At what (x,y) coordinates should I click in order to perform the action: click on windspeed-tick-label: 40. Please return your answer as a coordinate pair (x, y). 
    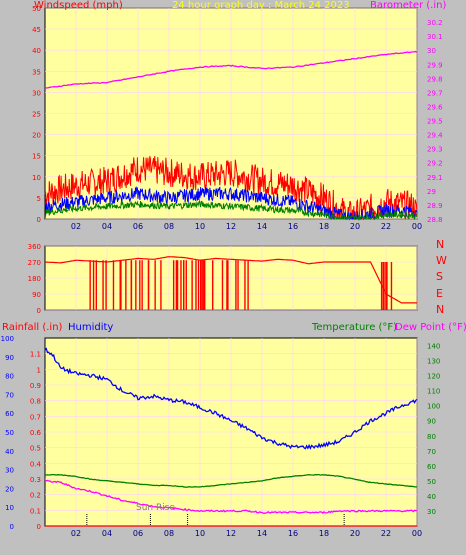
    Looking at the image, I should click on (36, 51).